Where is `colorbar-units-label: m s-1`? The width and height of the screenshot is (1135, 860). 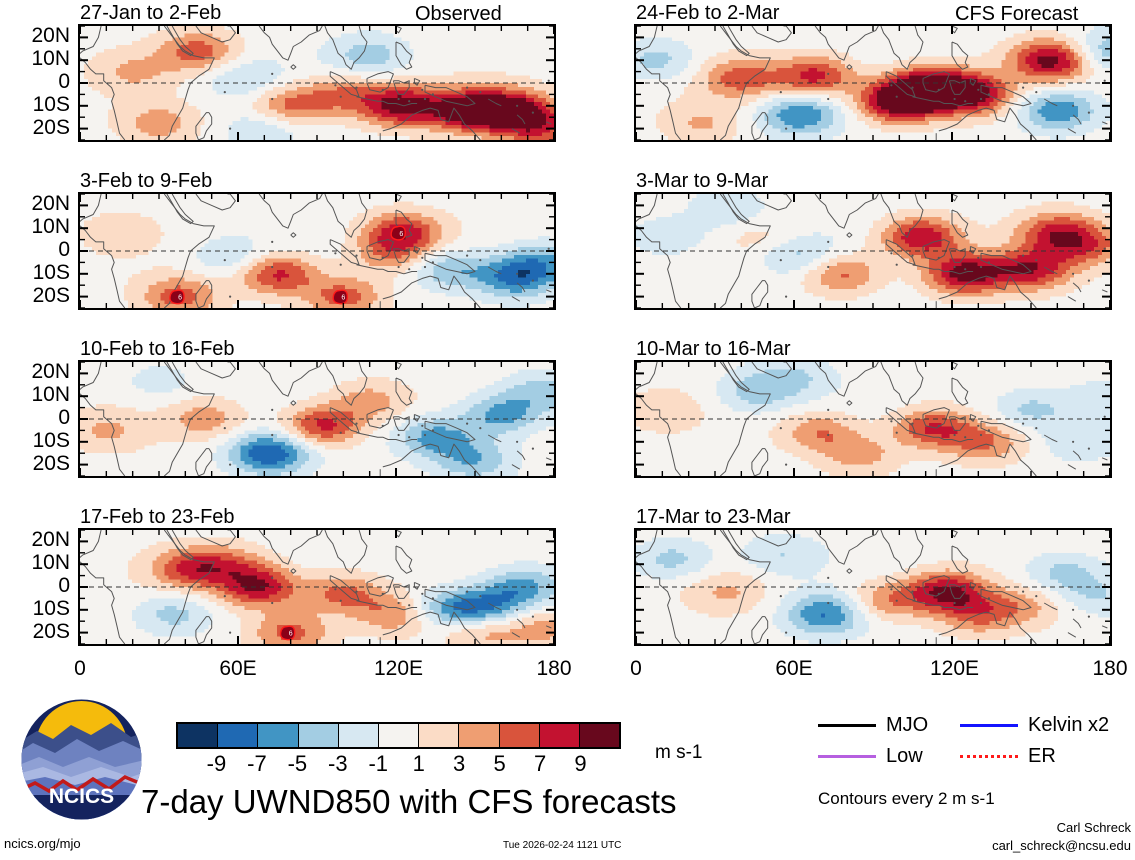
colorbar-units-label: m s-1 is located at coordinates (679, 753).